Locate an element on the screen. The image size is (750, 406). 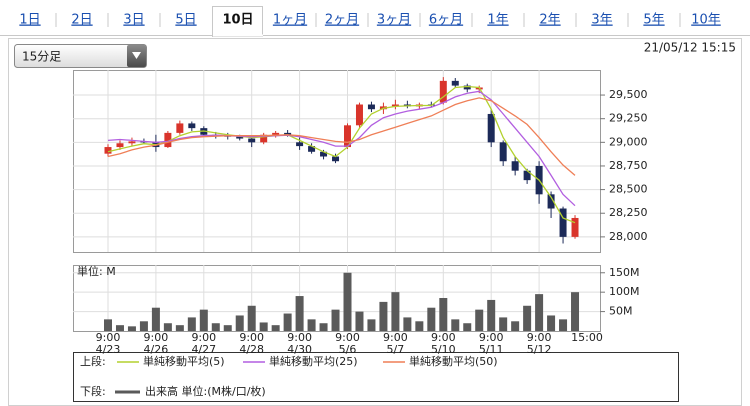
x-tick-date: 5/12 is located at coordinates (539, 349).